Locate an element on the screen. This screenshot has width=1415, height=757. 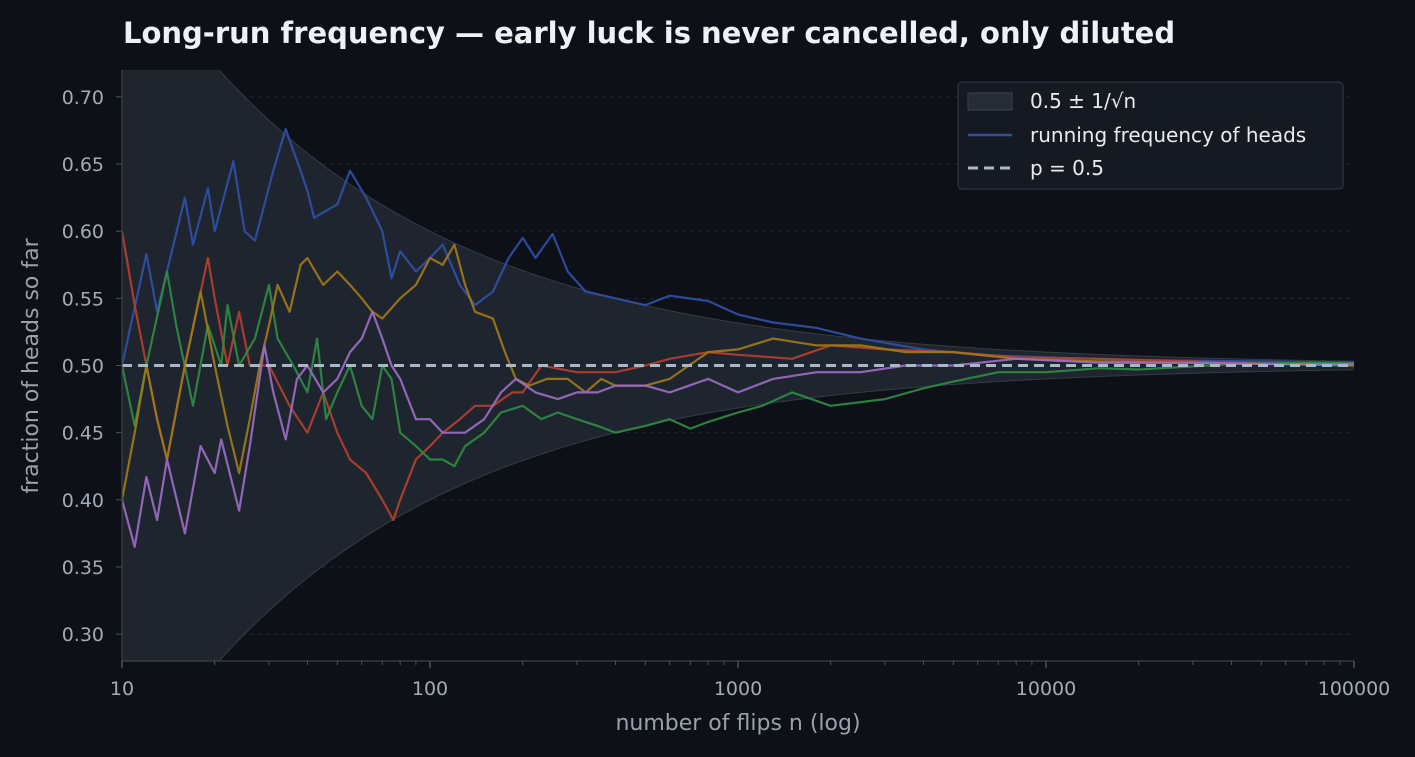
y-tick-label: 0.60 is located at coordinates (83, 232).